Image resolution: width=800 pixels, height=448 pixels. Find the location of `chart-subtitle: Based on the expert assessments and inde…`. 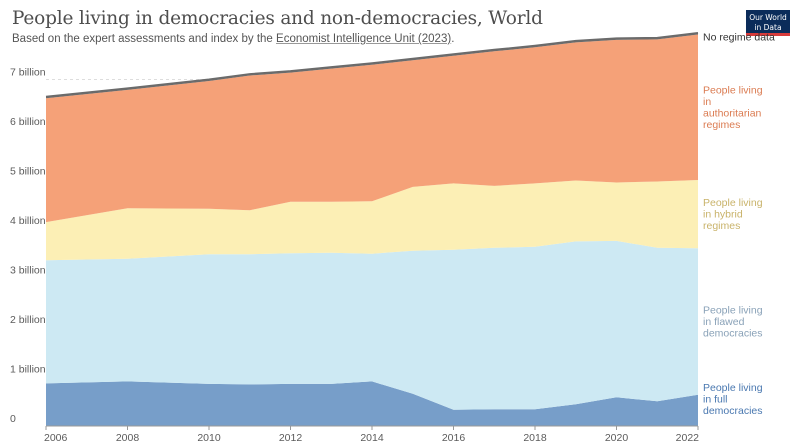

chart-subtitle: Based on the expert assessments and inde… is located at coordinates (233, 39).